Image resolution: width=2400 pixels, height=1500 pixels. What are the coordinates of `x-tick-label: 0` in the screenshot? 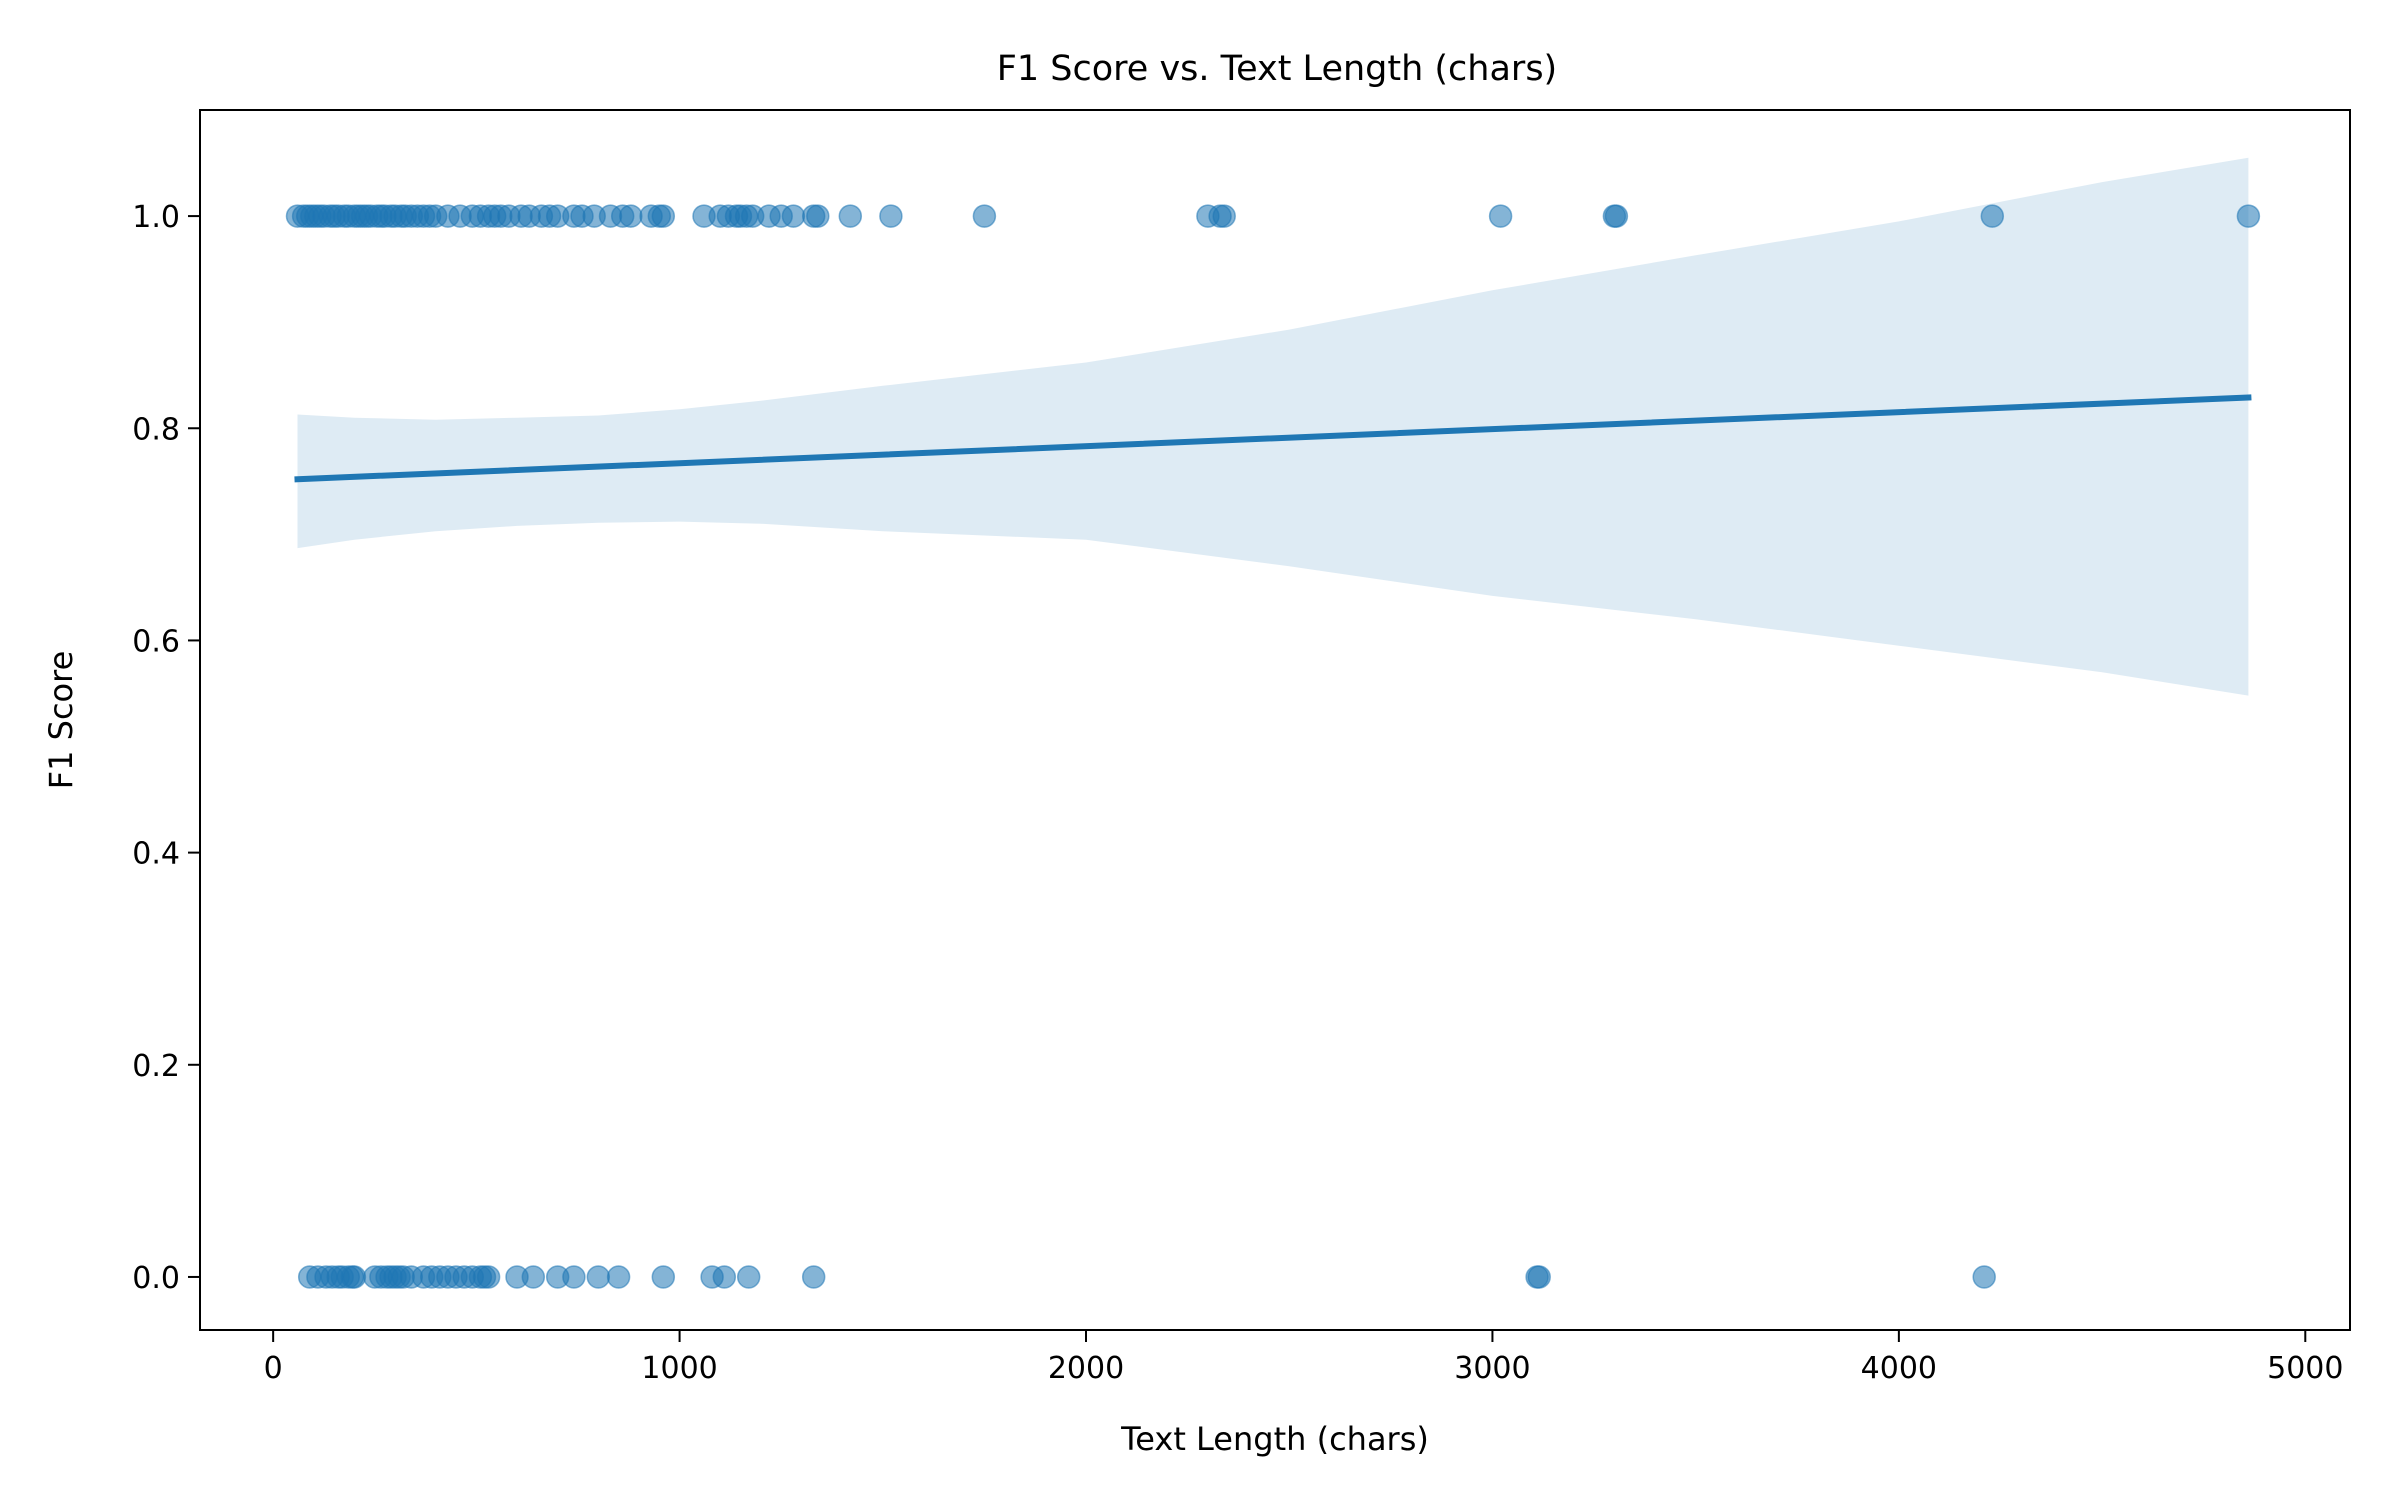 It's located at (273, 1368).